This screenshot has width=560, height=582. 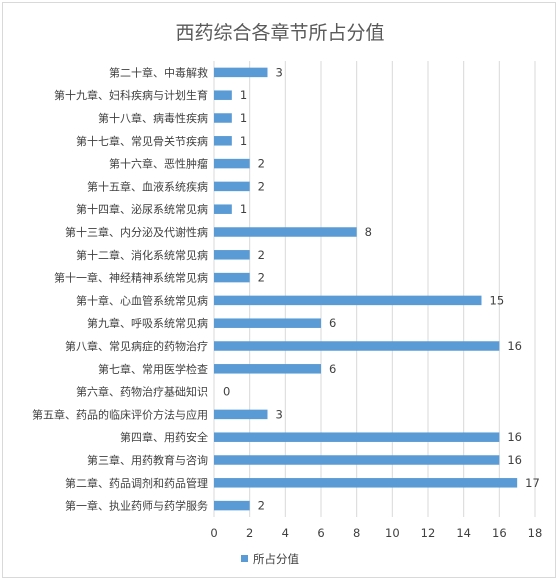 What do you see at coordinates (285, 533) in the screenshot?
I see `x-tick-label: 4` at bounding box center [285, 533].